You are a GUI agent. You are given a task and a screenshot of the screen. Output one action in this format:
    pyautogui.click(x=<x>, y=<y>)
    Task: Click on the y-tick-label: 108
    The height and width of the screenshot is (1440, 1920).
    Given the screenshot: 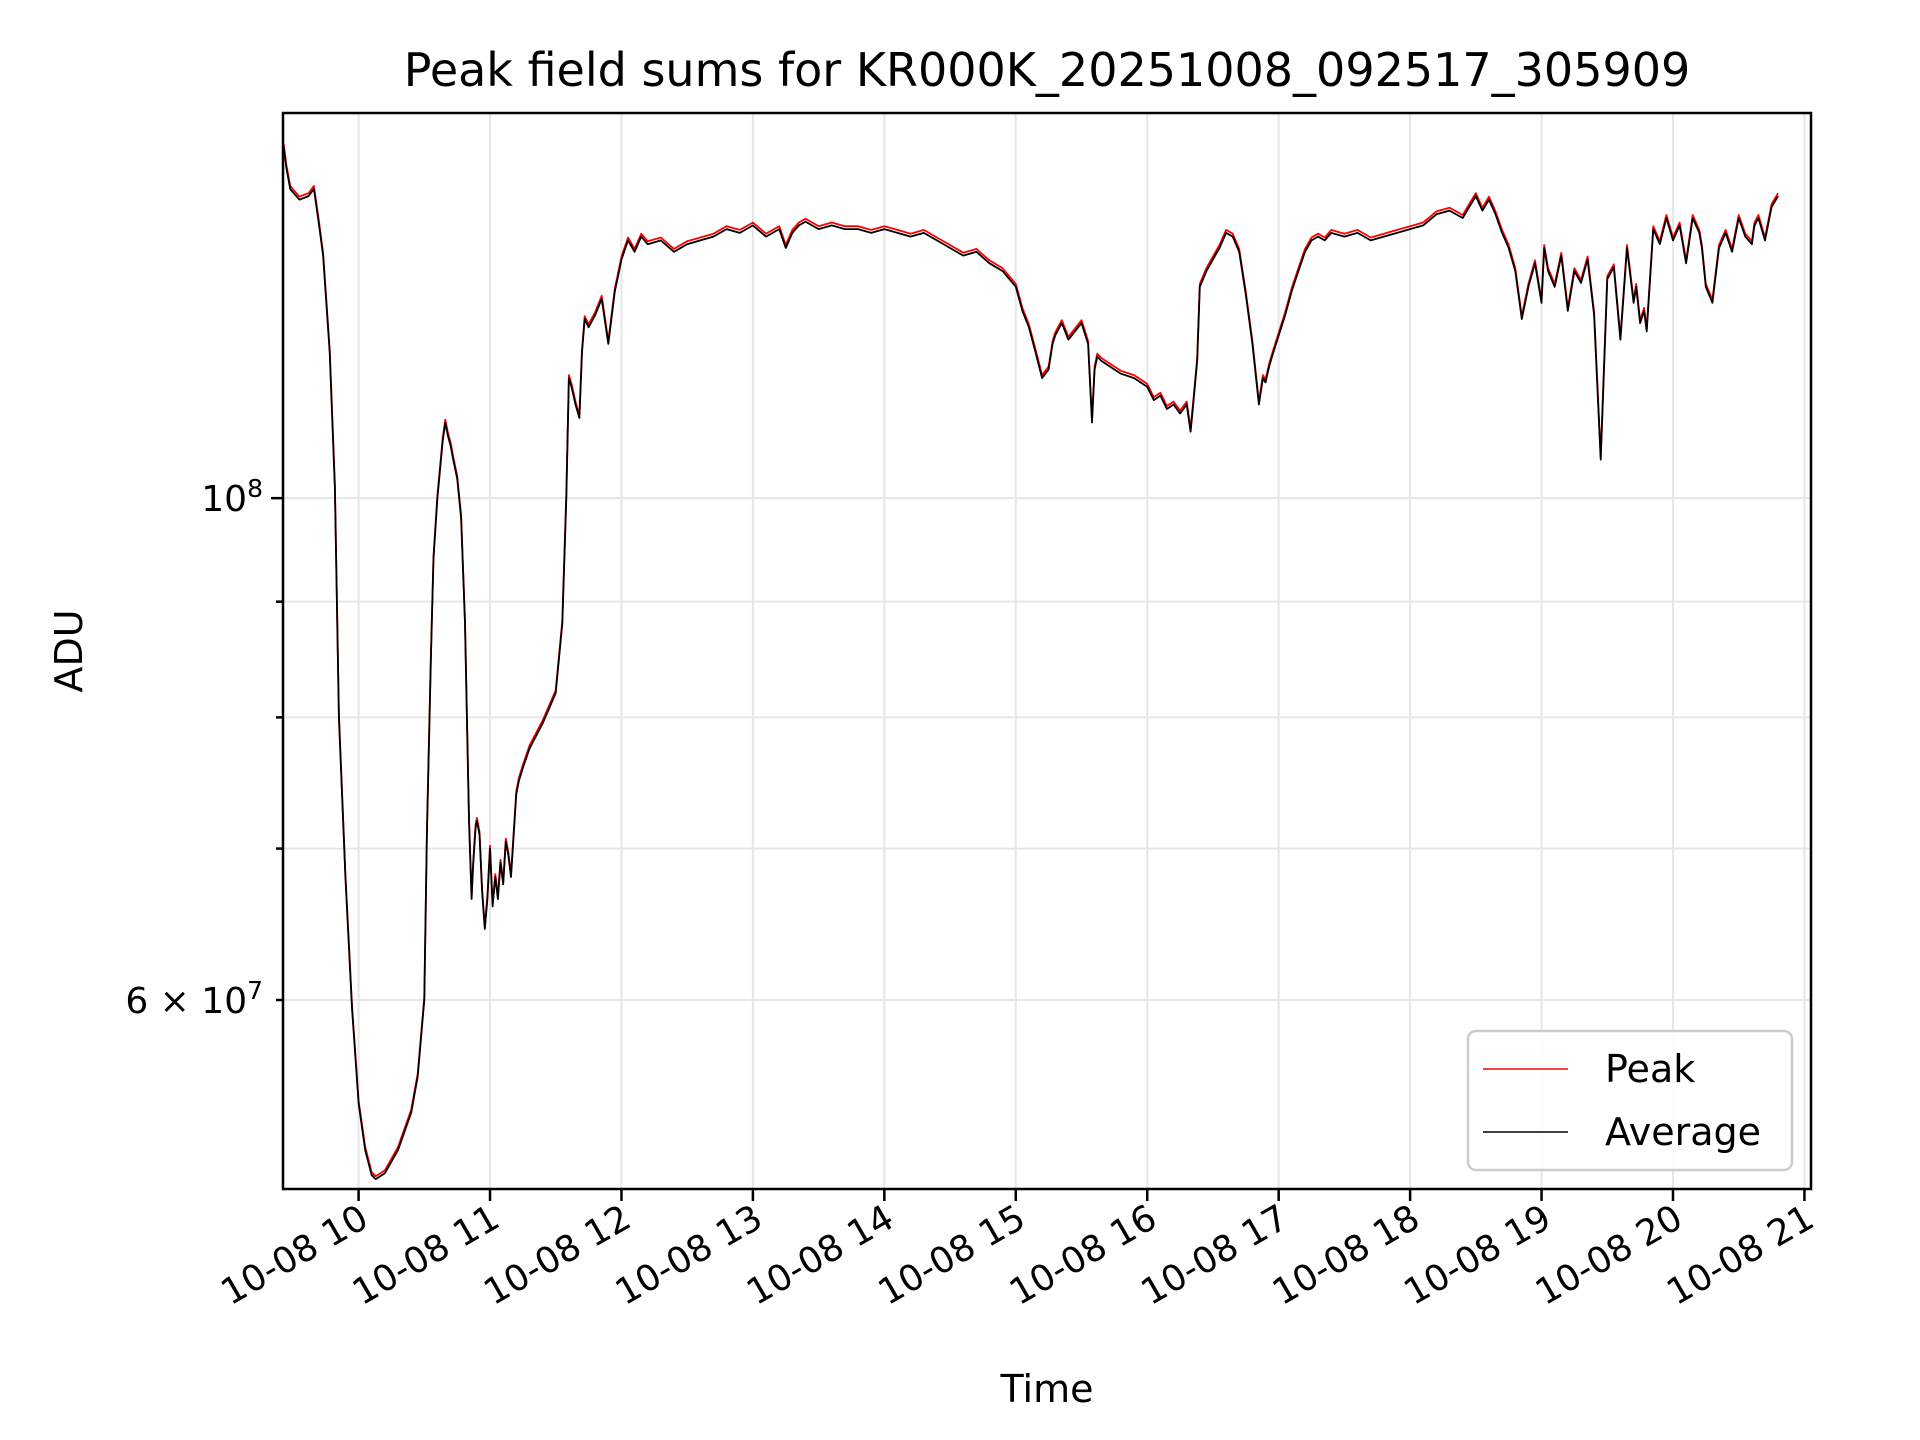 What is the action you would take?
    pyautogui.click(x=232, y=497)
    